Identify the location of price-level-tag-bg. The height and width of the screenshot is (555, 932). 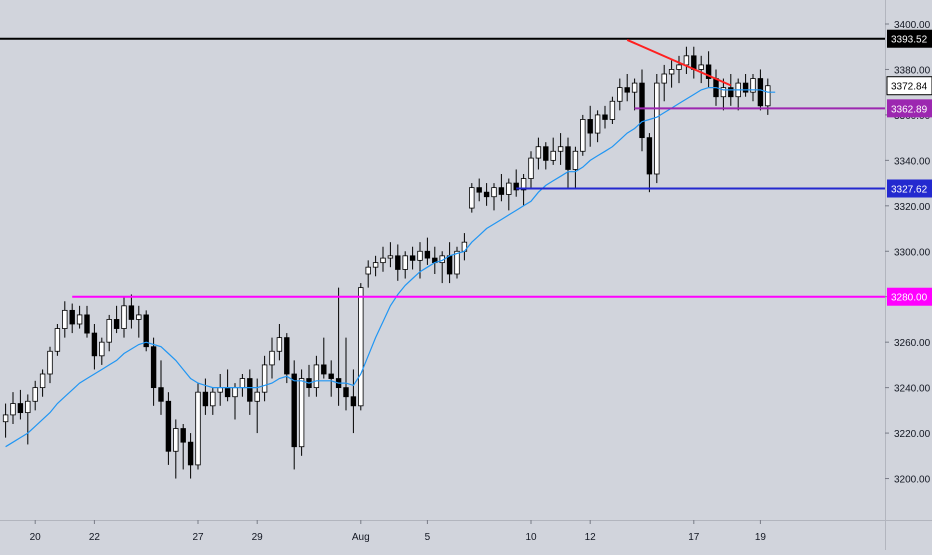
(909, 188).